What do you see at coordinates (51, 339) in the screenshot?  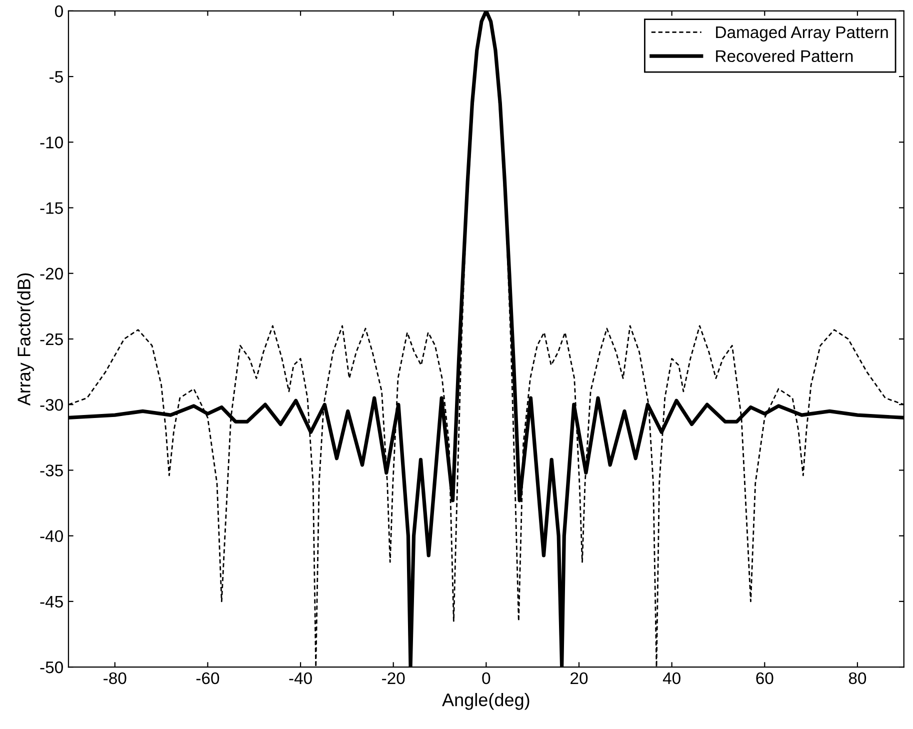 I see `y-tick-label: -25` at bounding box center [51, 339].